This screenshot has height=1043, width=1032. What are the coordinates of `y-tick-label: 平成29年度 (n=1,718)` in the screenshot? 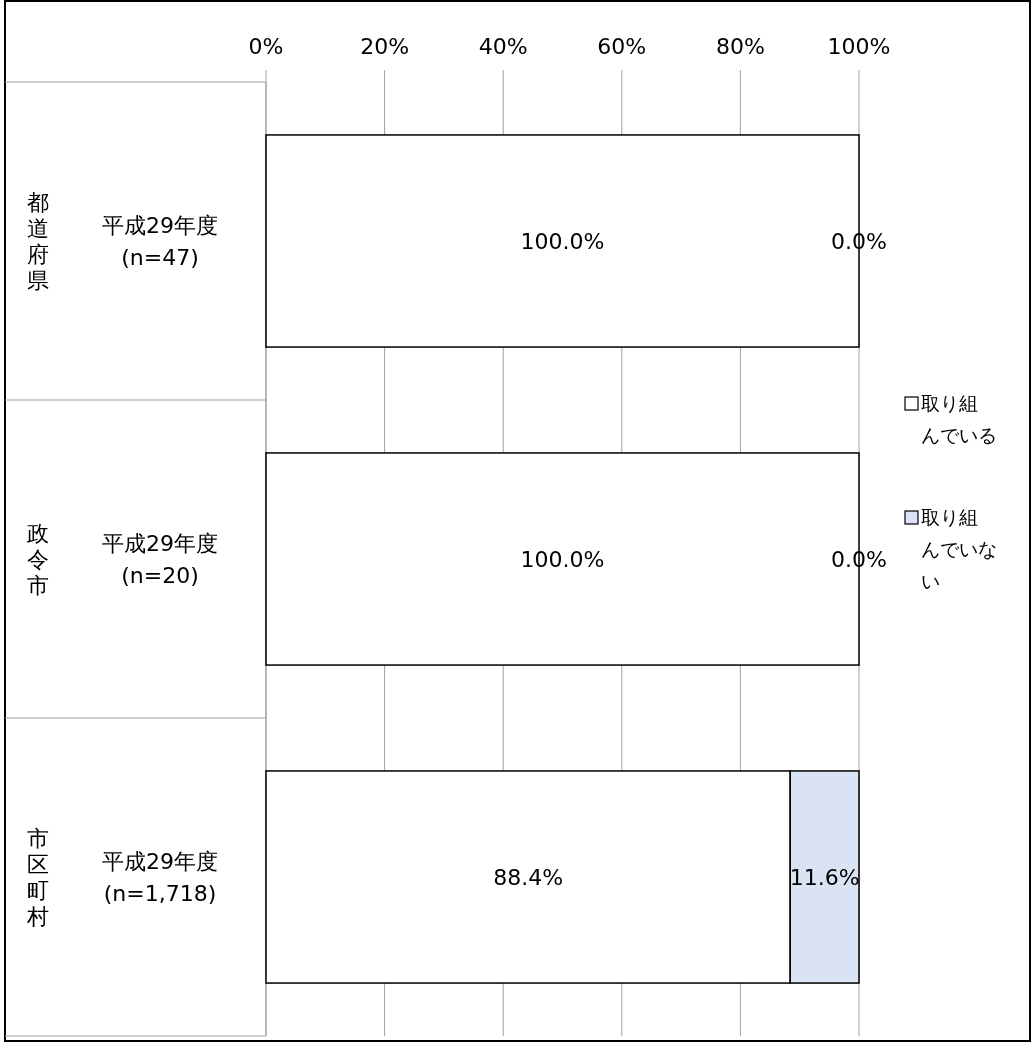 It's located at (160, 877).